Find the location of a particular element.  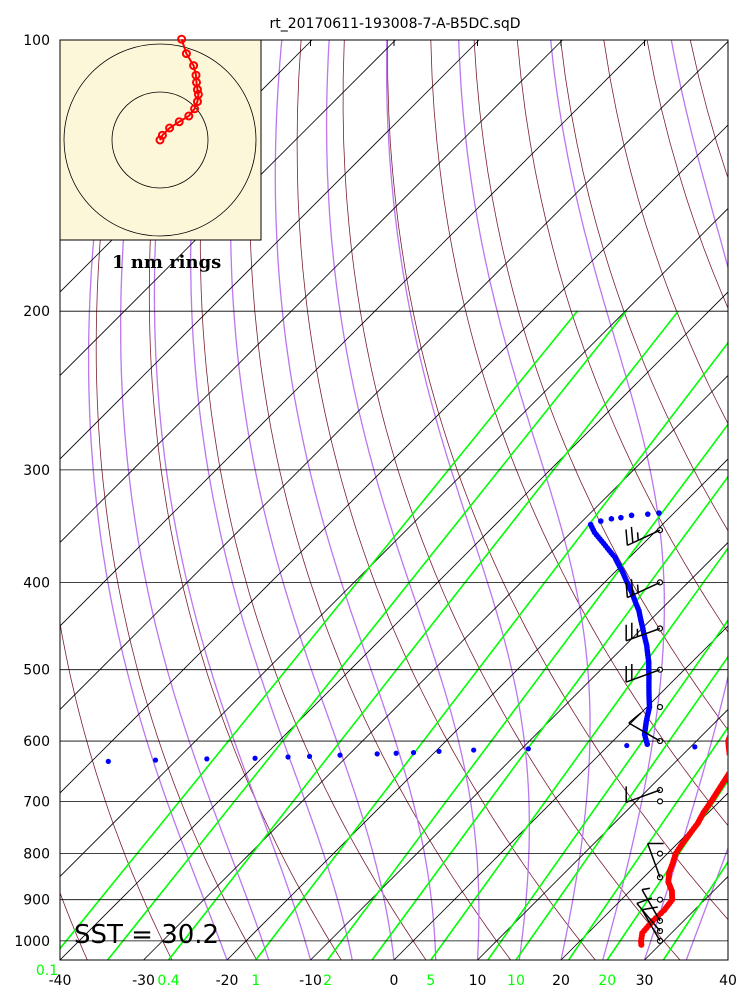

x-tick-label: -30 is located at coordinates (143, 981).